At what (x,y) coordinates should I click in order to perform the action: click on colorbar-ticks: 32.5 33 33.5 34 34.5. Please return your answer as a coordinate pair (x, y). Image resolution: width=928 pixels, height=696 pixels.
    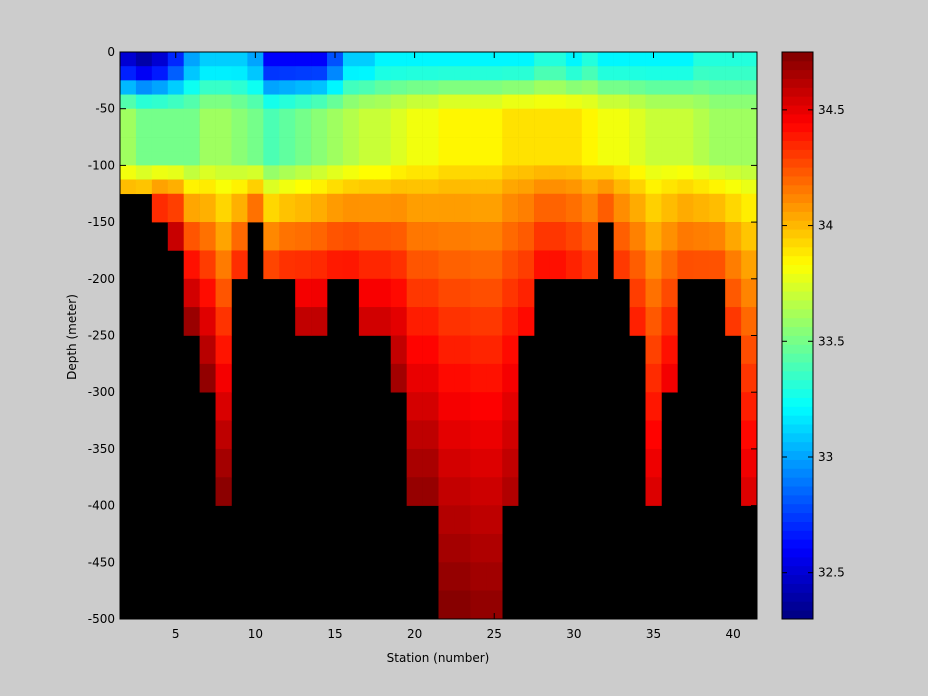
    Looking at the image, I should click on (813, 341).